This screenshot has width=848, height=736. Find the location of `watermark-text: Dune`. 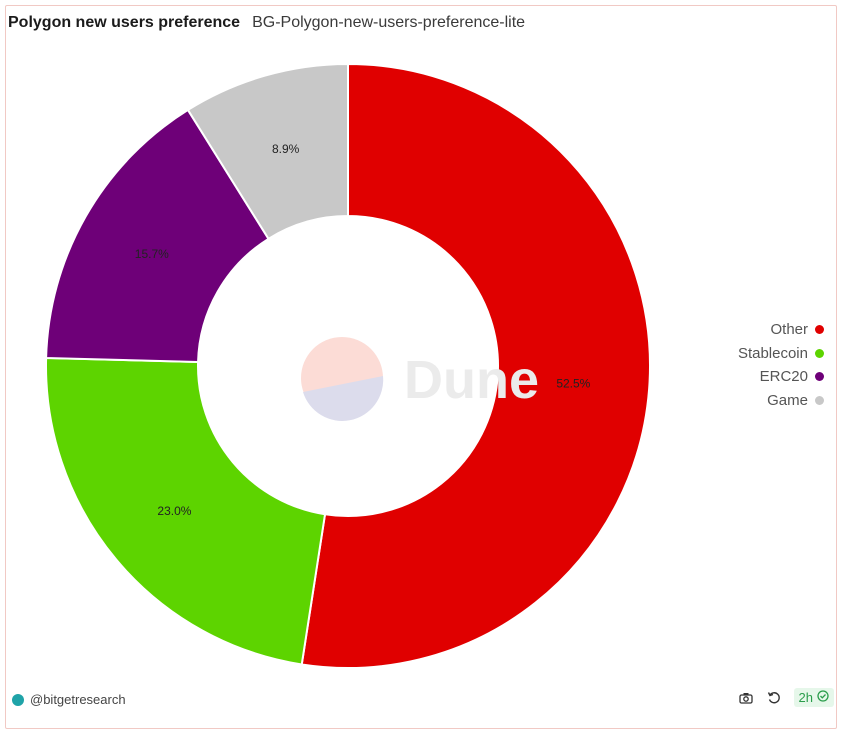

watermark-text: Dune is located at coordinates (471, 380).